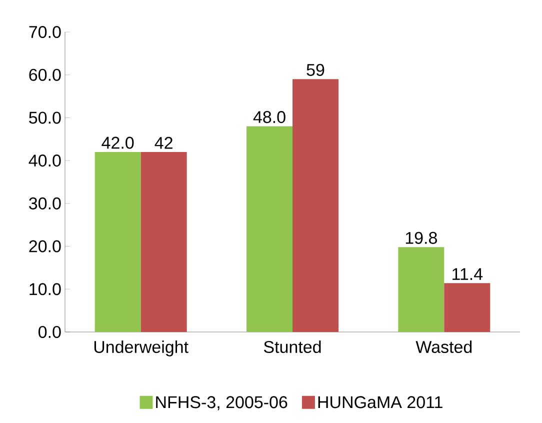  I want to click on data-label: 11.4, so click(467, 274).